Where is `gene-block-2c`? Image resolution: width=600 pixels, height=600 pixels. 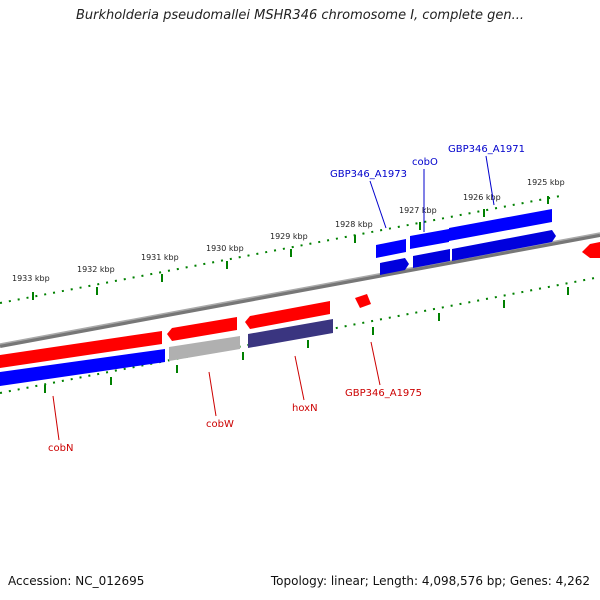
gene-block-2c is located at coordinates (394, 266).